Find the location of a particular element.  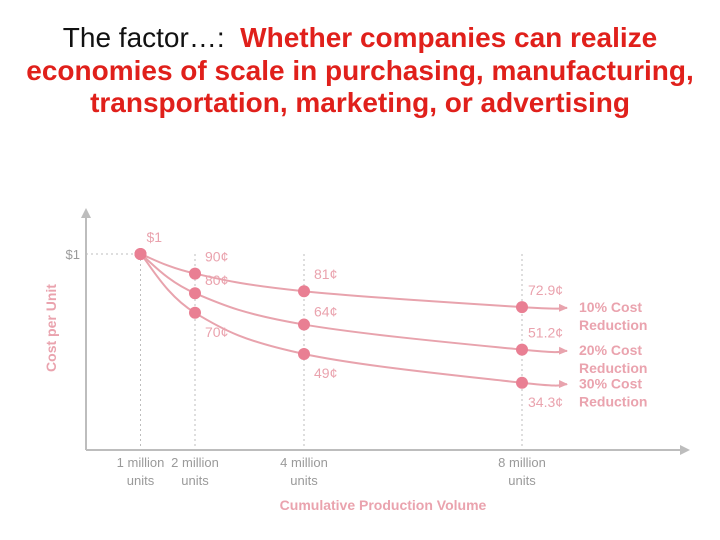

data-label: 70¢ is located at coordinates (216, 332).